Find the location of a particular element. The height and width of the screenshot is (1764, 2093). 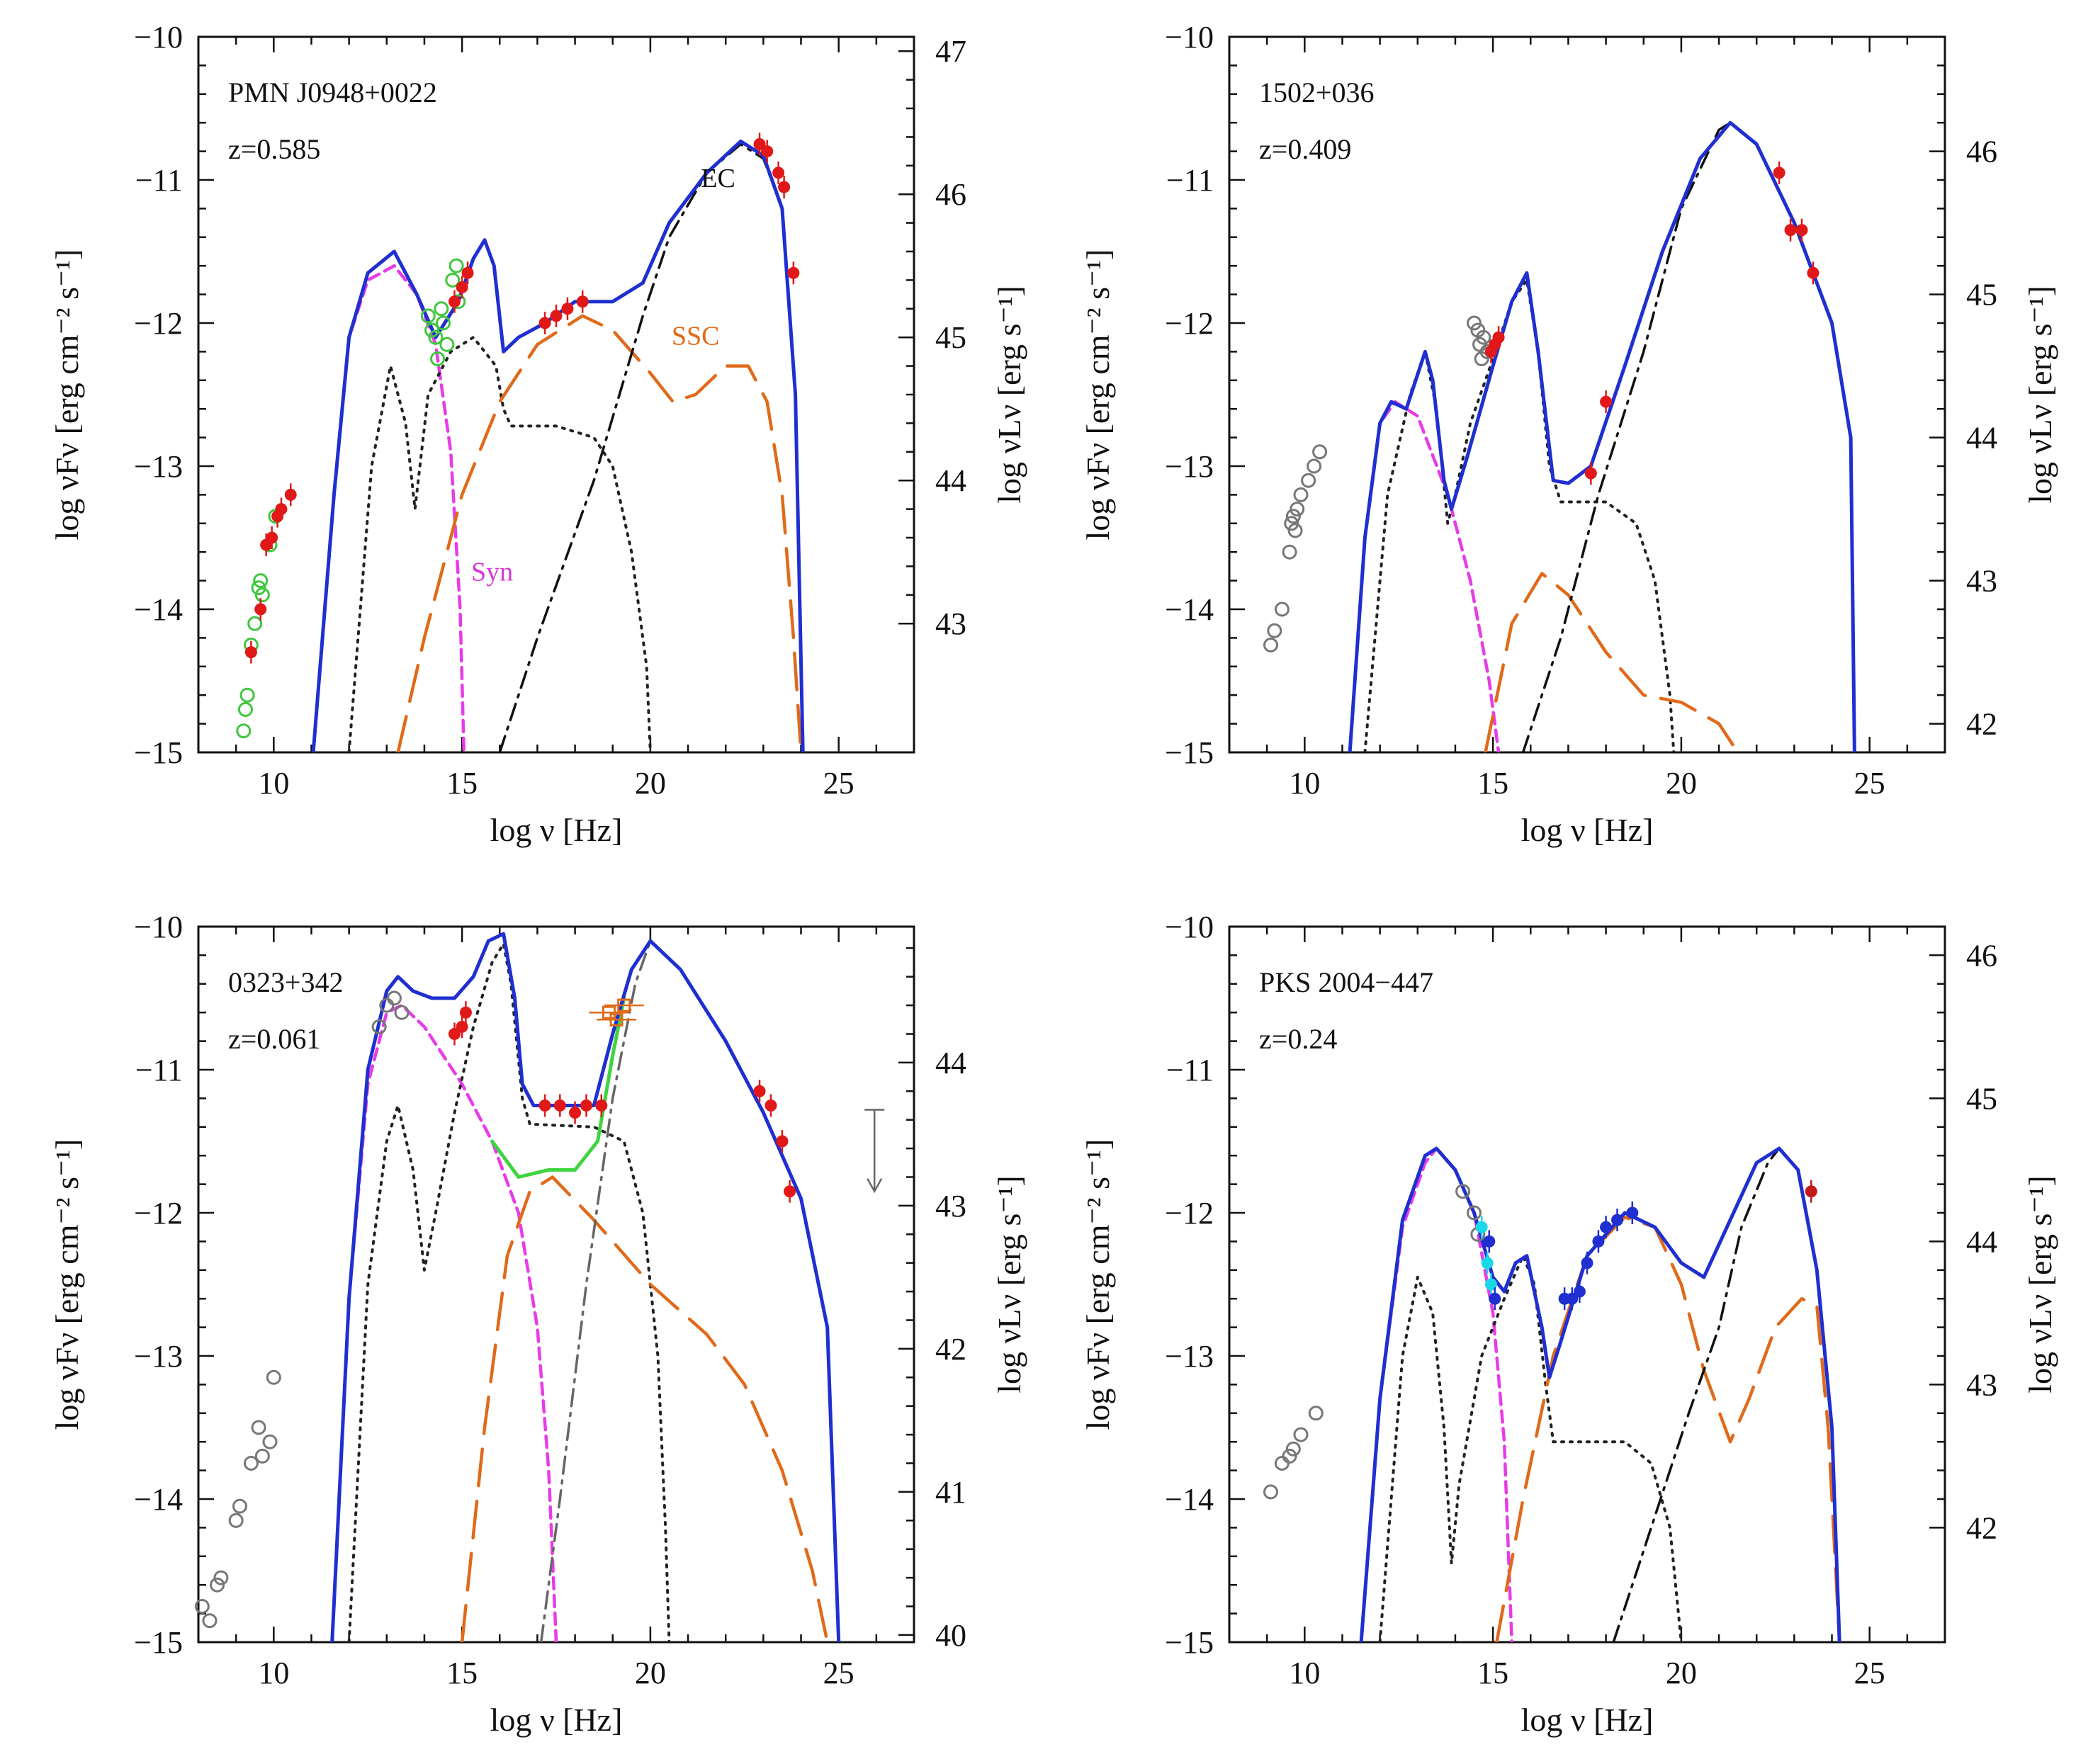

panel-2-series-disk-torus is located at coordinates (1519, 515).